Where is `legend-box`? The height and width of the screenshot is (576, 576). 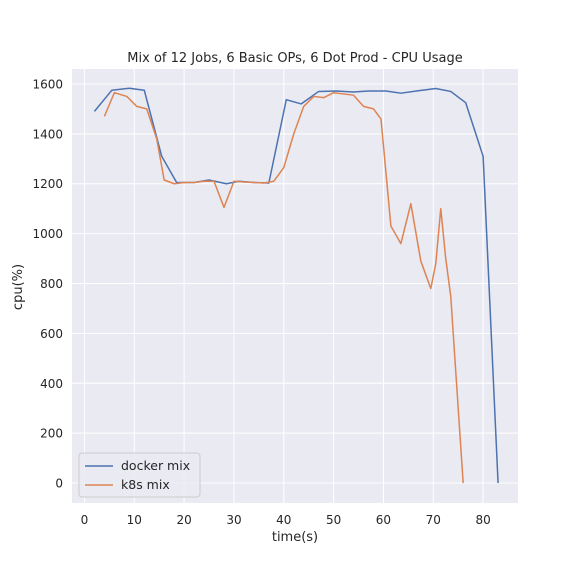 legend-box is located at coordinates (139, 475).